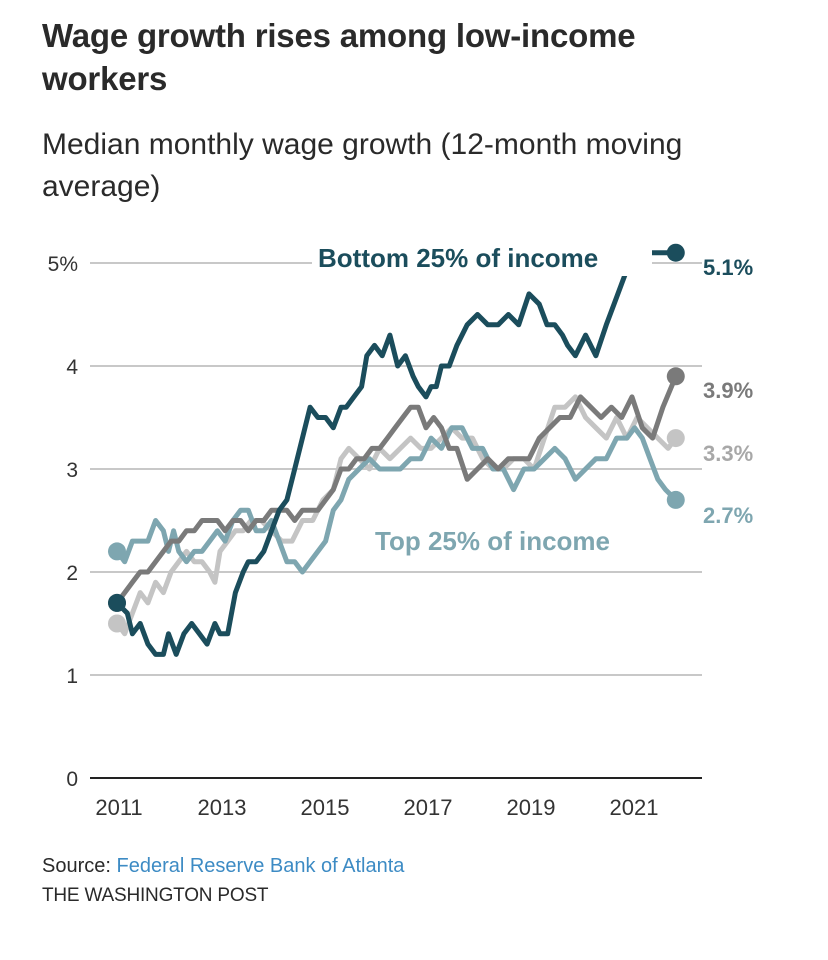  What do you see at coordinates (634, 807) in the screenshot?
I see `x-tick-label: 2021` at bounding box center [634, 807].